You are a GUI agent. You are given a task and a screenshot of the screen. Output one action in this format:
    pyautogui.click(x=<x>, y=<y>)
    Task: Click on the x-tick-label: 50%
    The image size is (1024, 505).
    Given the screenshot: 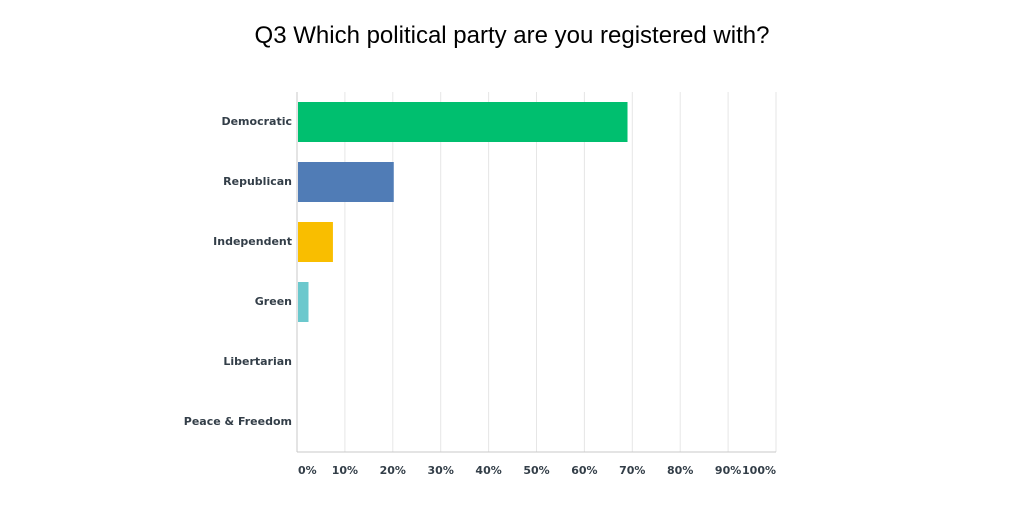 What is the action you would take?
    pyautogui.click(x=536, y=470)
    